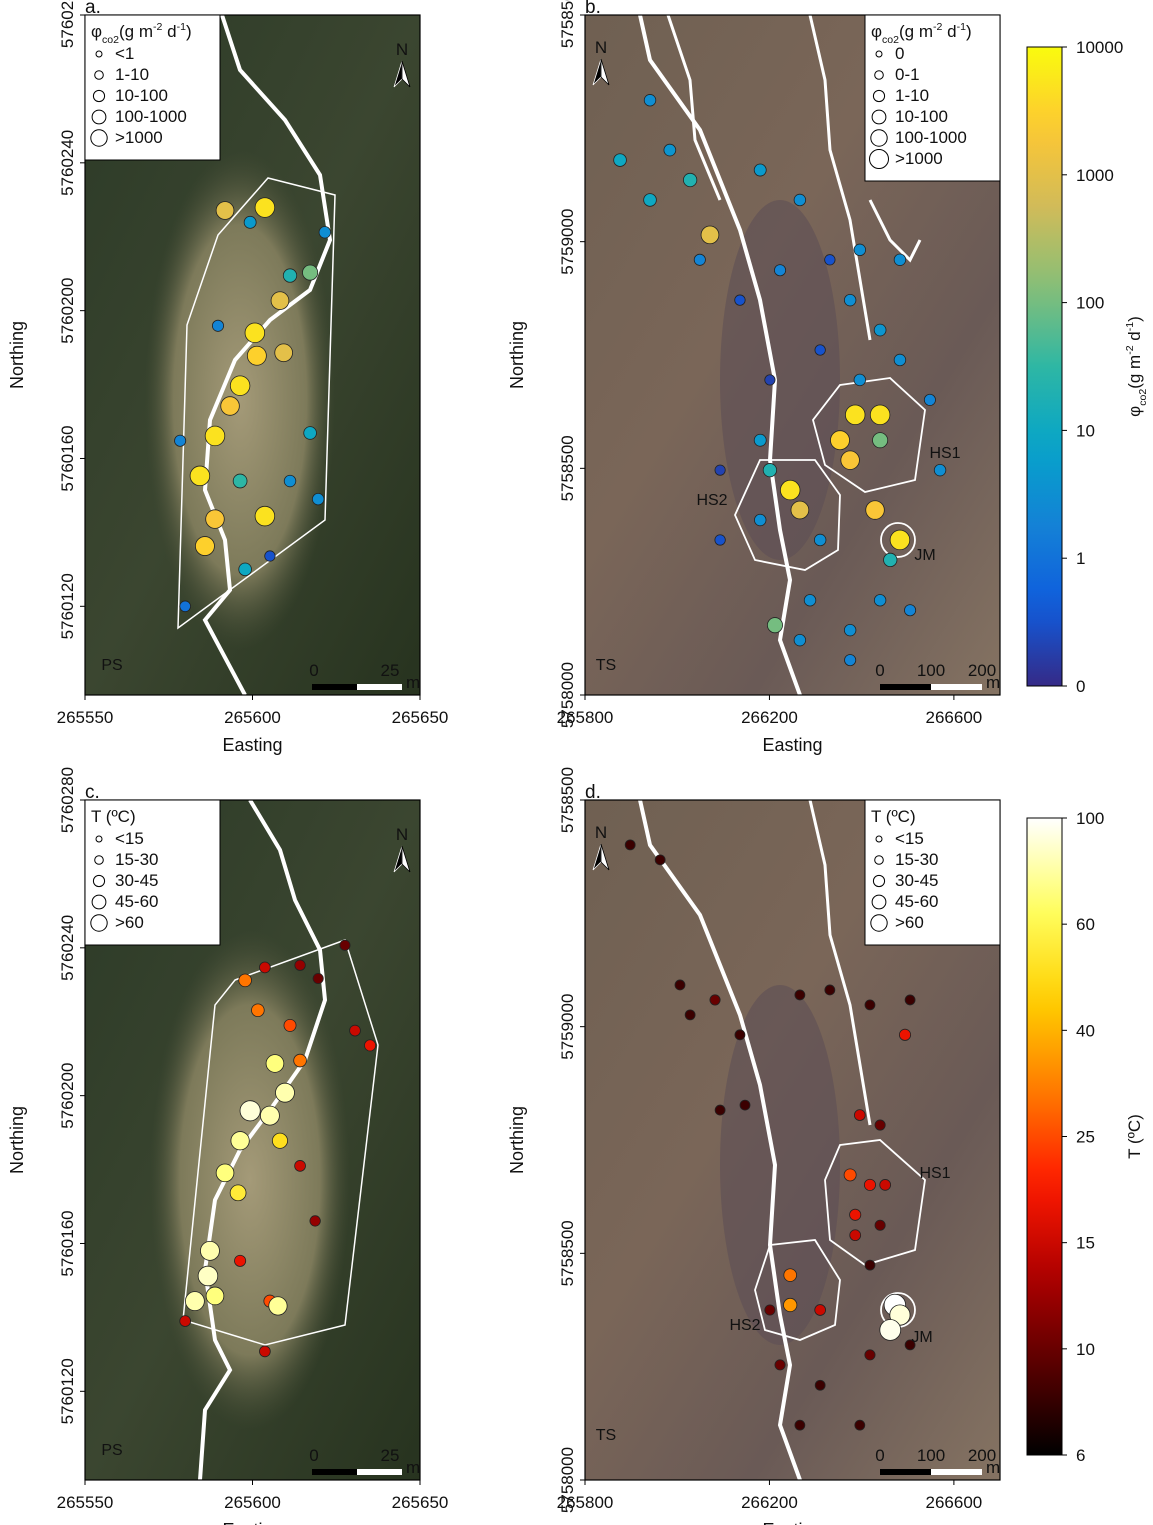  What do you see at coordinates (1085, 924) in the screenshot?
I see `colorbar-tick-label: 60` at bounding box center [1085, 924].